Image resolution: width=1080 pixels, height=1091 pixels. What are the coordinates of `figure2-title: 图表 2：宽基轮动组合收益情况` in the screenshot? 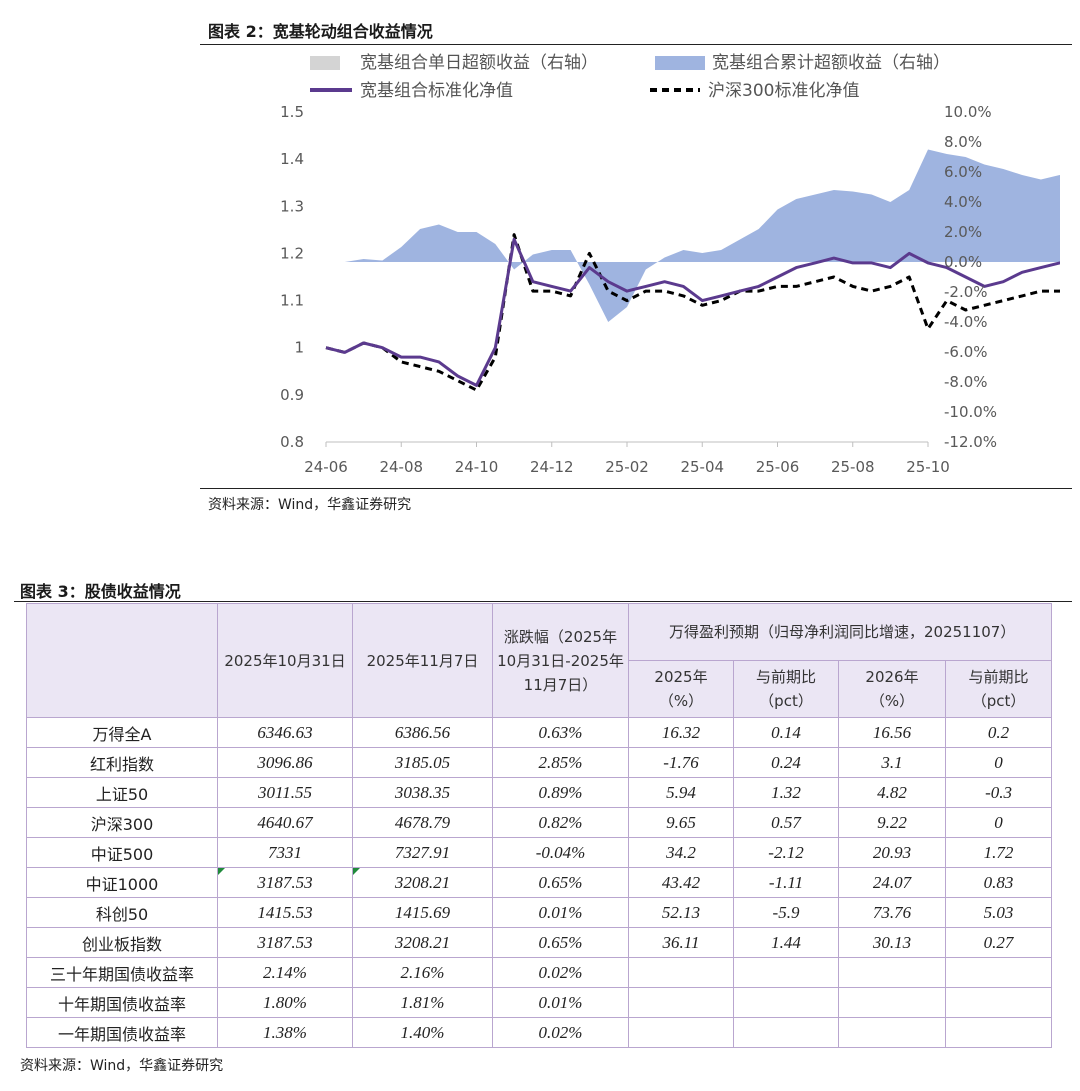 It's located at (320, 31).